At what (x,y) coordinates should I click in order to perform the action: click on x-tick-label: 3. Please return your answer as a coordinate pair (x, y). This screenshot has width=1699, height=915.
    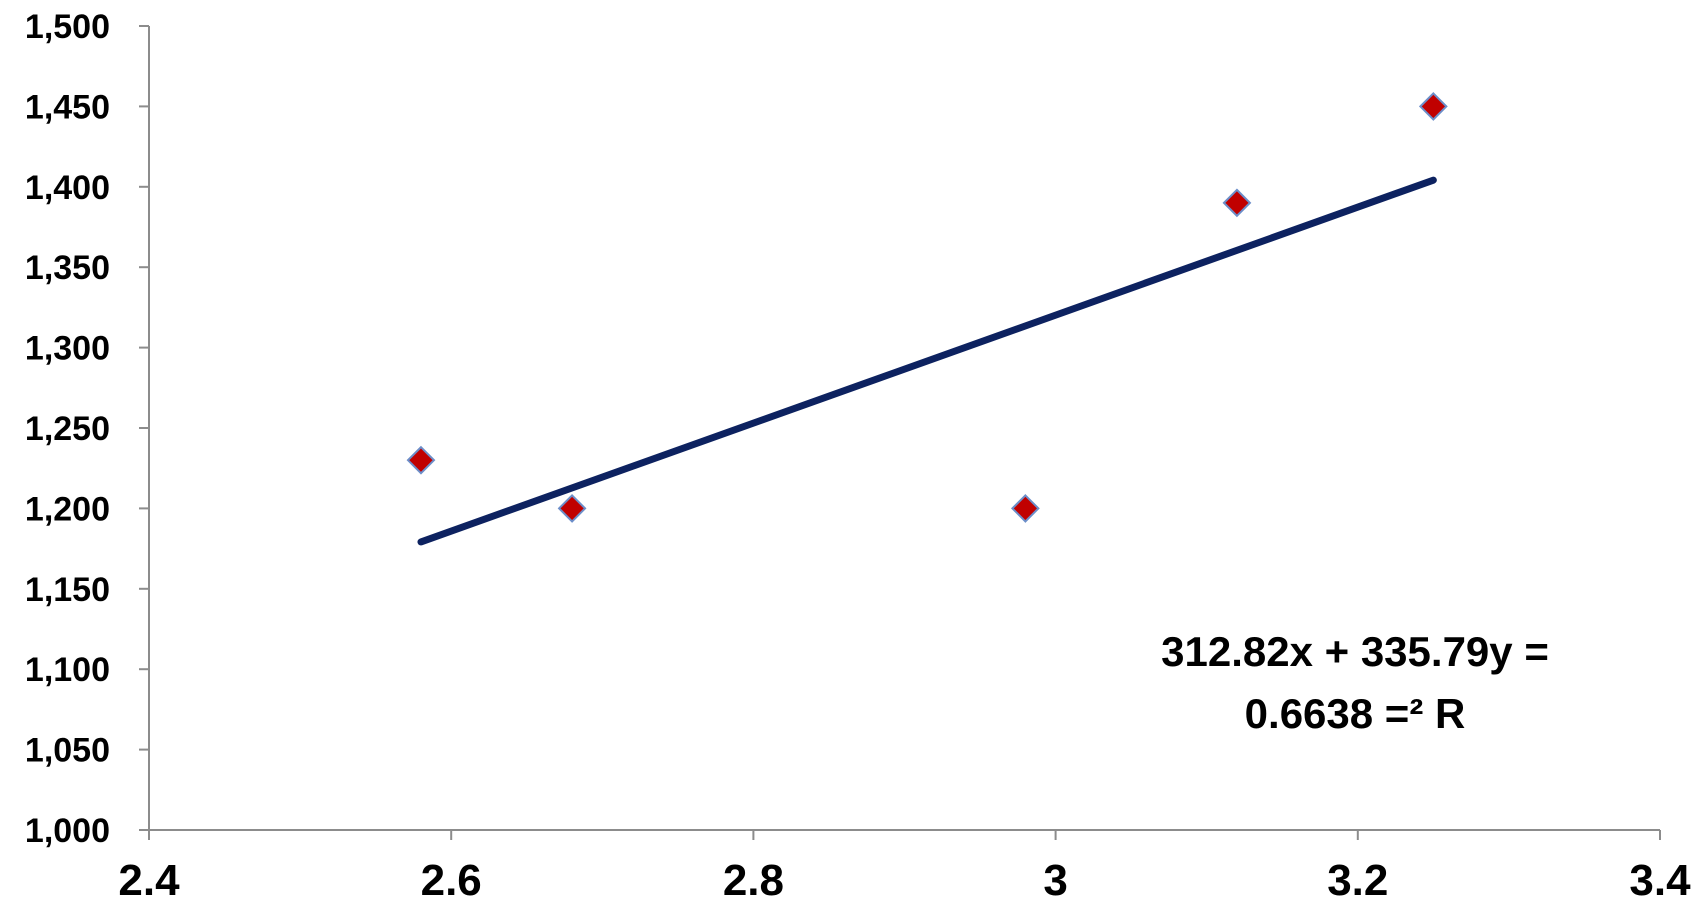
    Looking at the image, I should click on (1055, 880).